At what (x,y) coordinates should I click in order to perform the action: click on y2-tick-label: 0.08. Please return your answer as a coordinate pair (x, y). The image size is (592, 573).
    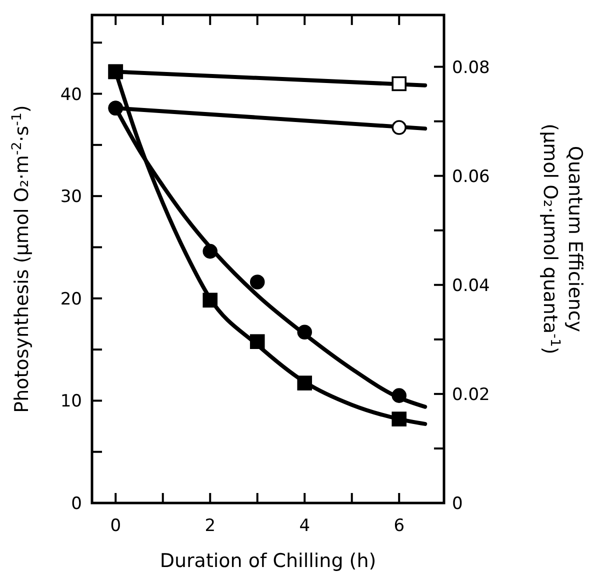
    Looking at the image, I should click on (471, 68).